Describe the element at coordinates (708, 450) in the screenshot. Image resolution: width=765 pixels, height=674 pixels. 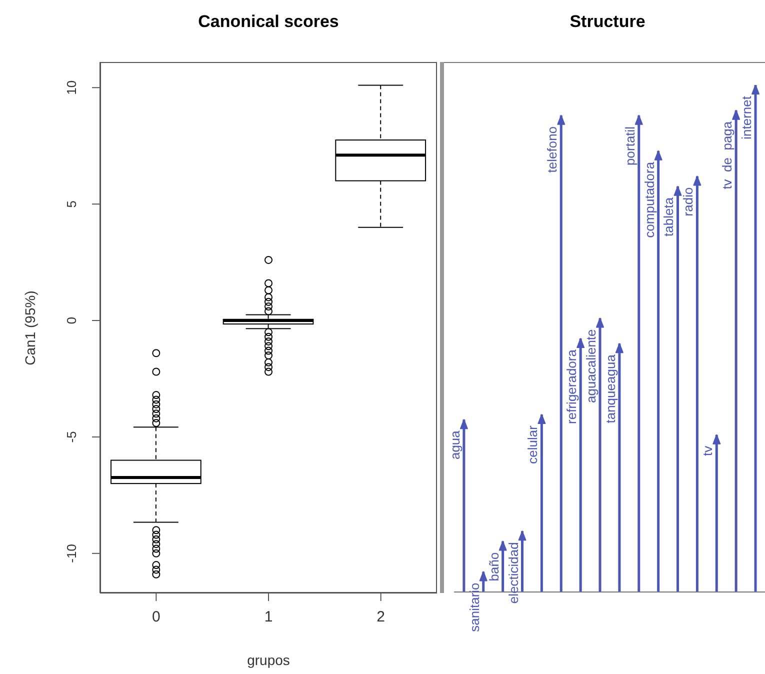
I see `x-tick-label: tv` at that location.